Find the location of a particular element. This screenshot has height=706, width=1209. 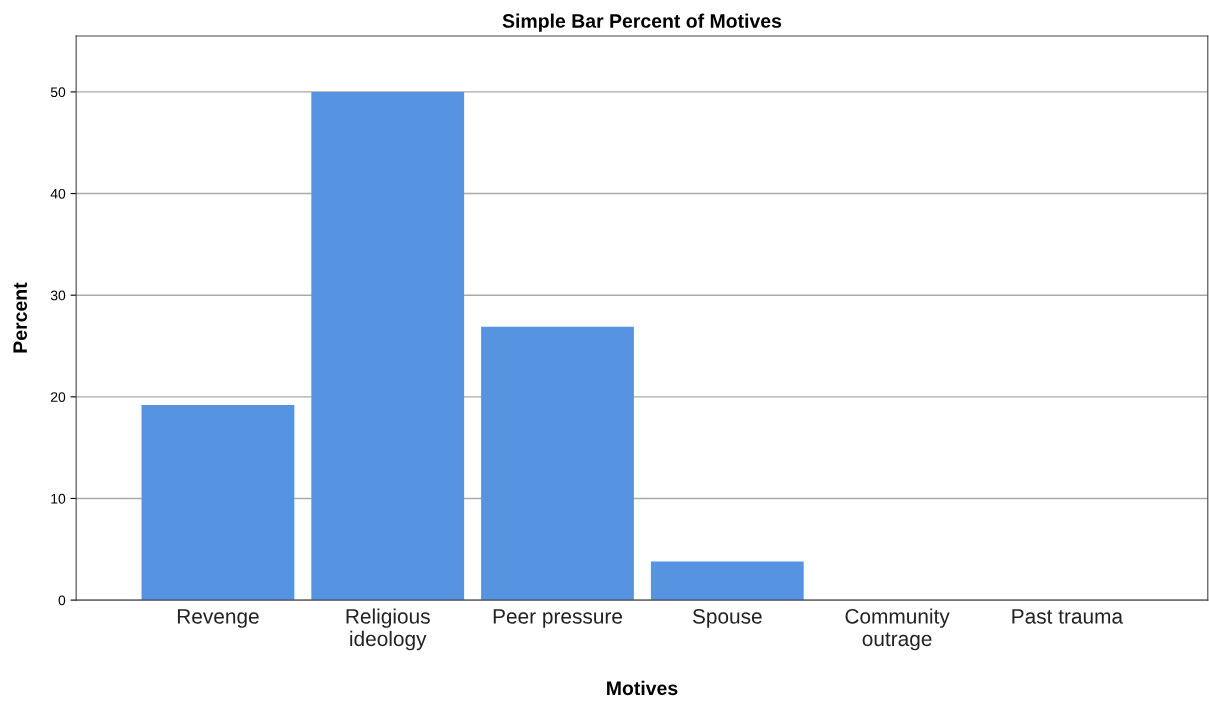

y-tick-label: 0 is located at coordinates (62, 600).